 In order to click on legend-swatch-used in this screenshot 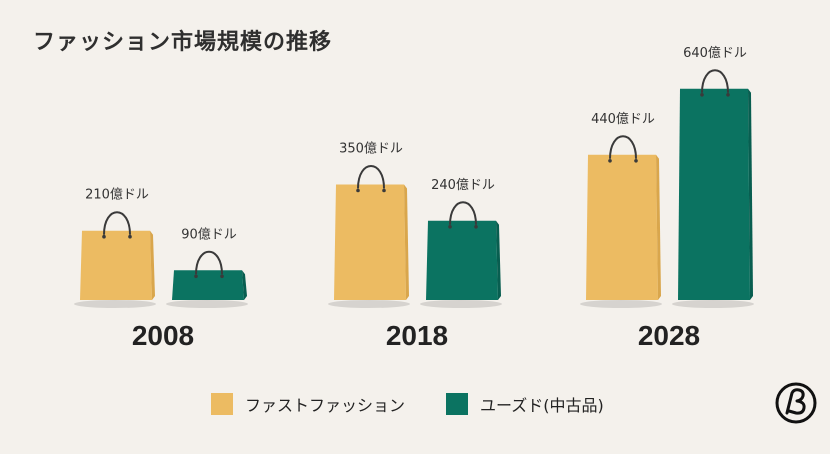, I will do `click(457, 404)`.